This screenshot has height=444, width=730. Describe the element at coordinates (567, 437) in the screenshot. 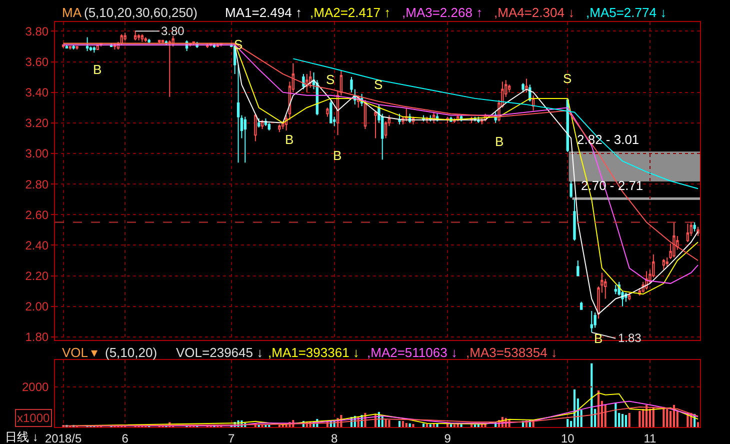

I see `x-tick-label: 10` at that location.